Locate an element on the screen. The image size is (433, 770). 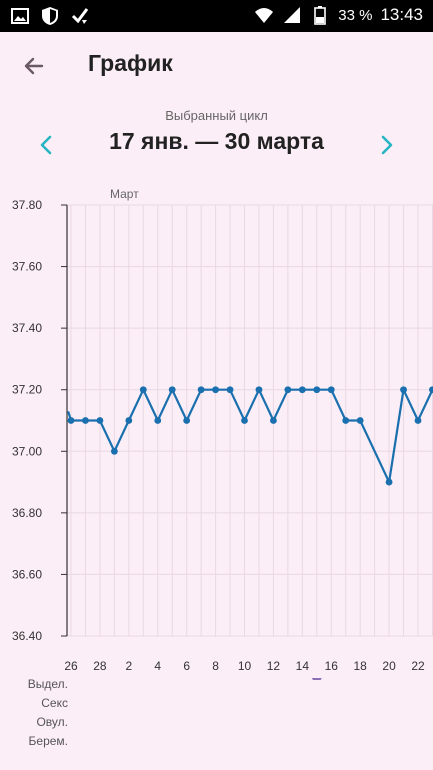
battery-icon is located at coordinates (320, 15).